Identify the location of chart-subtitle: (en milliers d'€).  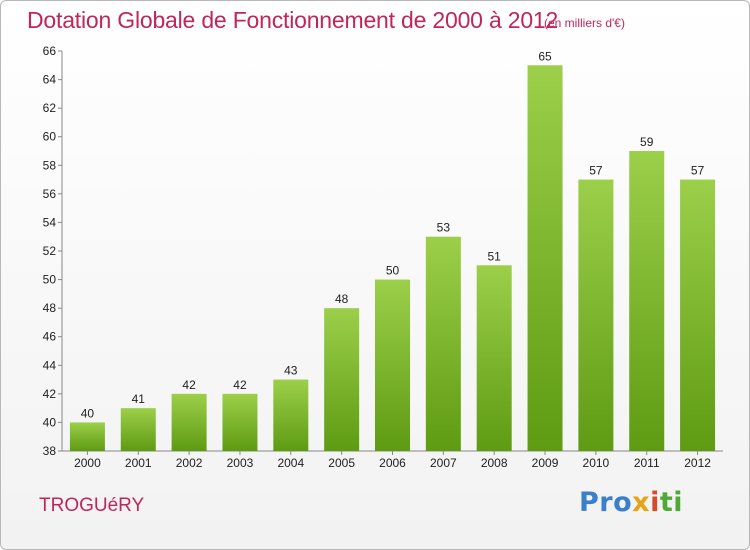
(584, 23).